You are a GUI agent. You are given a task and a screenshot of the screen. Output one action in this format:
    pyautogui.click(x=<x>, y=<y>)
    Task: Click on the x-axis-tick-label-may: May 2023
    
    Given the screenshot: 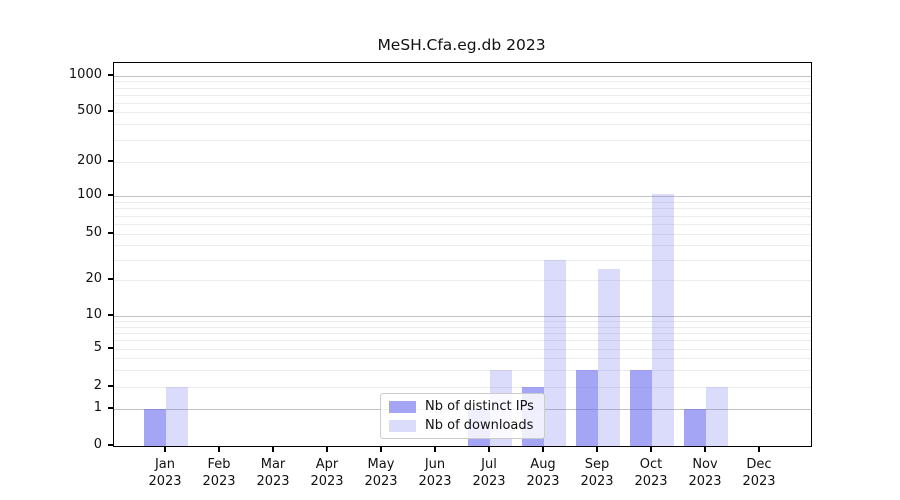 What is the action you would take?
    pyautogui.click(x=381, y=473)
    